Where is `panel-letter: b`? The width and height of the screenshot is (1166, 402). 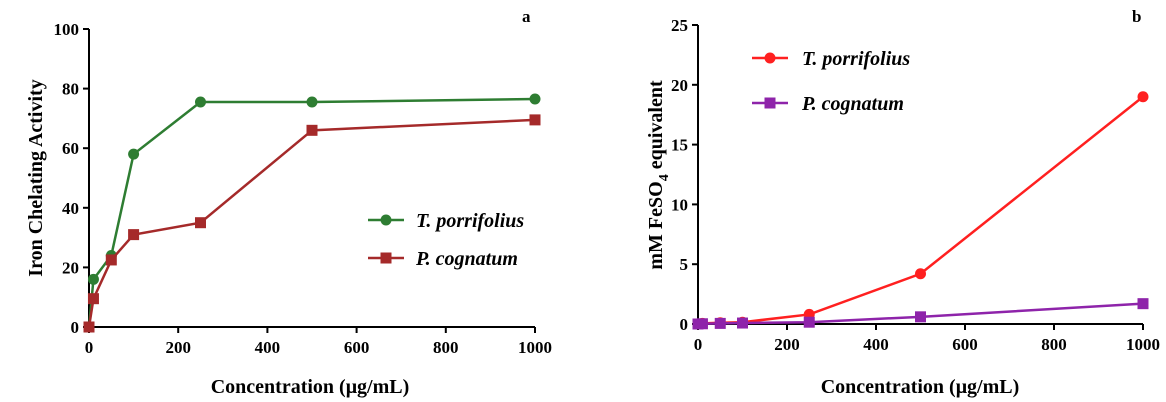 panel-letter: b is located at coordinates (1136, 16).